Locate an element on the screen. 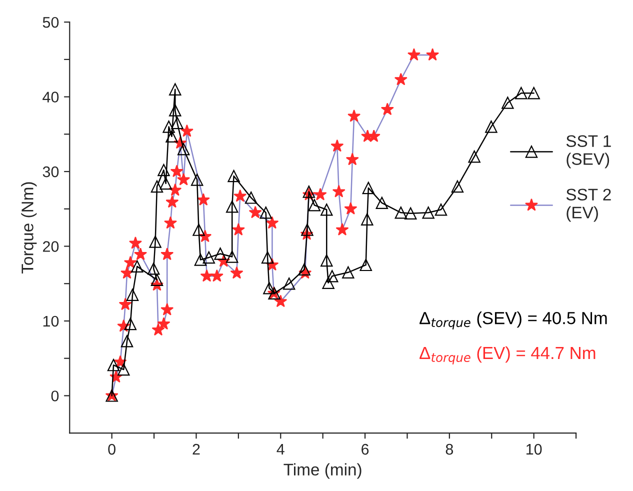 Image resolution: width=633 pixels, height=491 pixels. x-tick-label: 2 is located at coordinates (196, 449).